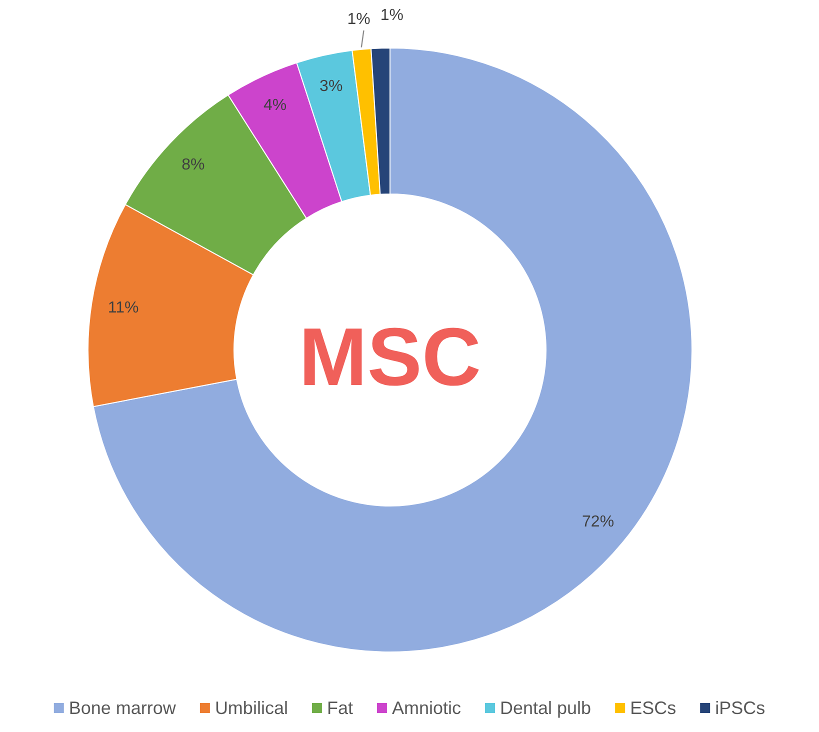 This screenshot has width=819, height=732. What do you see at coordinates (275, 105) in the screenshot?
I see `data-label: 4%` at bounding box center [275, 105].